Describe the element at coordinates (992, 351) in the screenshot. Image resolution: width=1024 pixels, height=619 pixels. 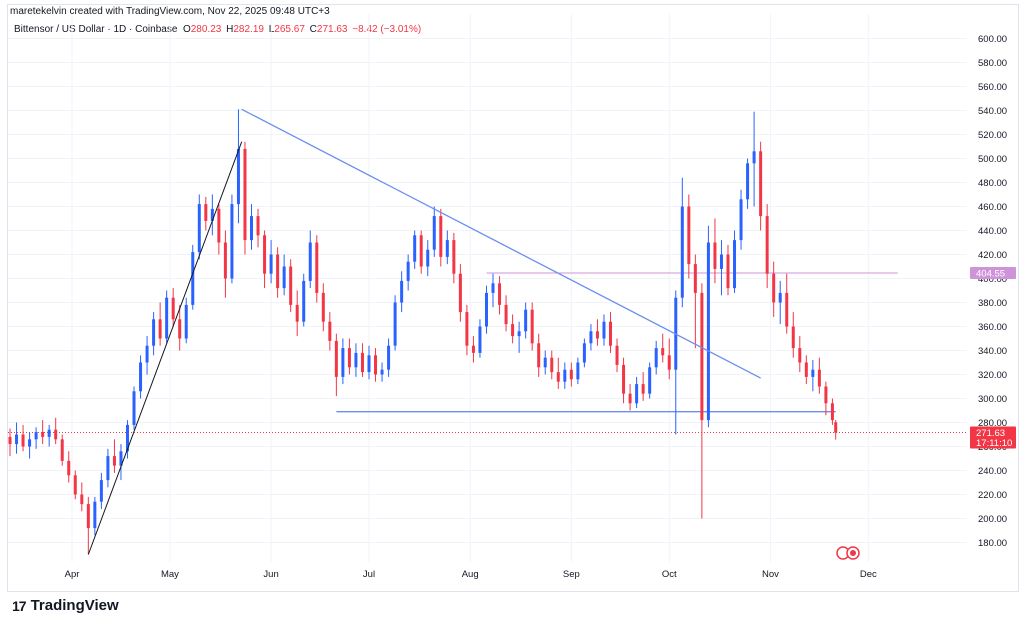
I see `price-tick-label: 340.00` at that location.